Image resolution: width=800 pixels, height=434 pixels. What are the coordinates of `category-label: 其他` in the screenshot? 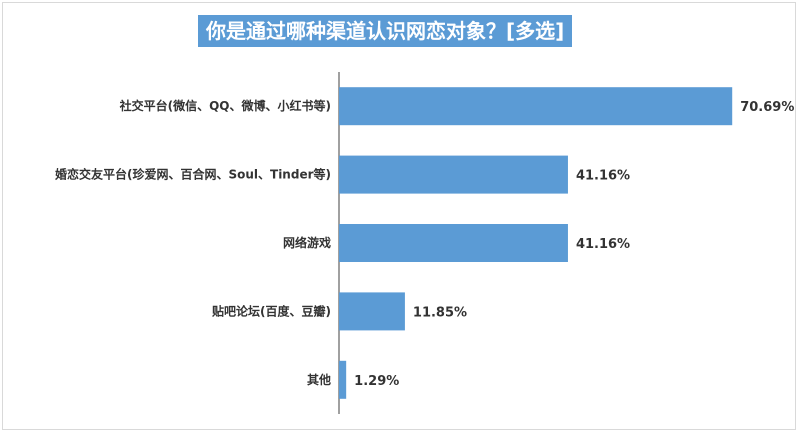 It's located at (319, 379).